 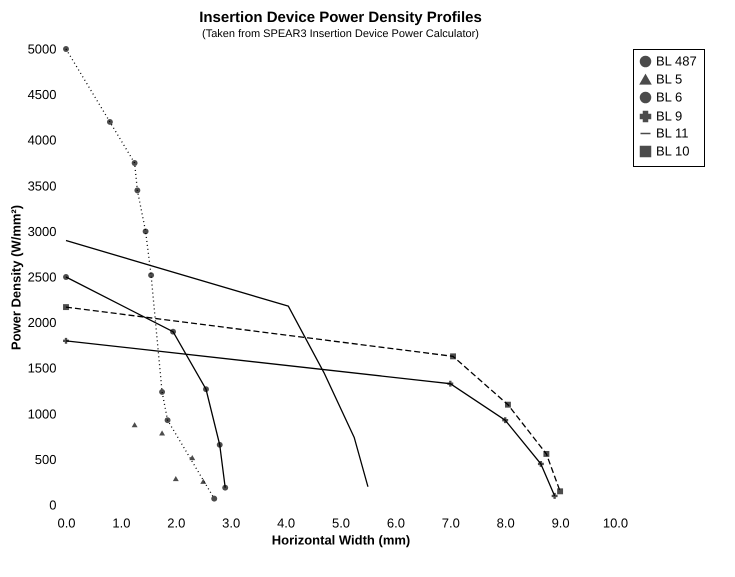 I want to click on y-tick-label: 2000, so click(x=42, y=322).